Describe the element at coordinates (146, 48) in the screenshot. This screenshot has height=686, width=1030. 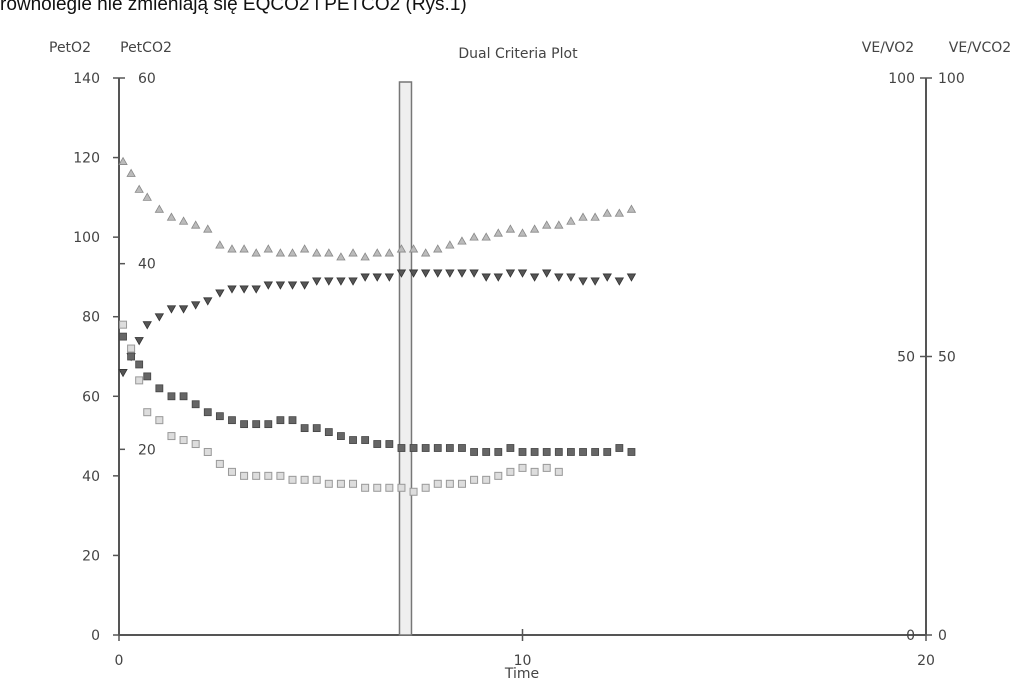
I see `left-axis-label-petco2: PetCO2` at that location.